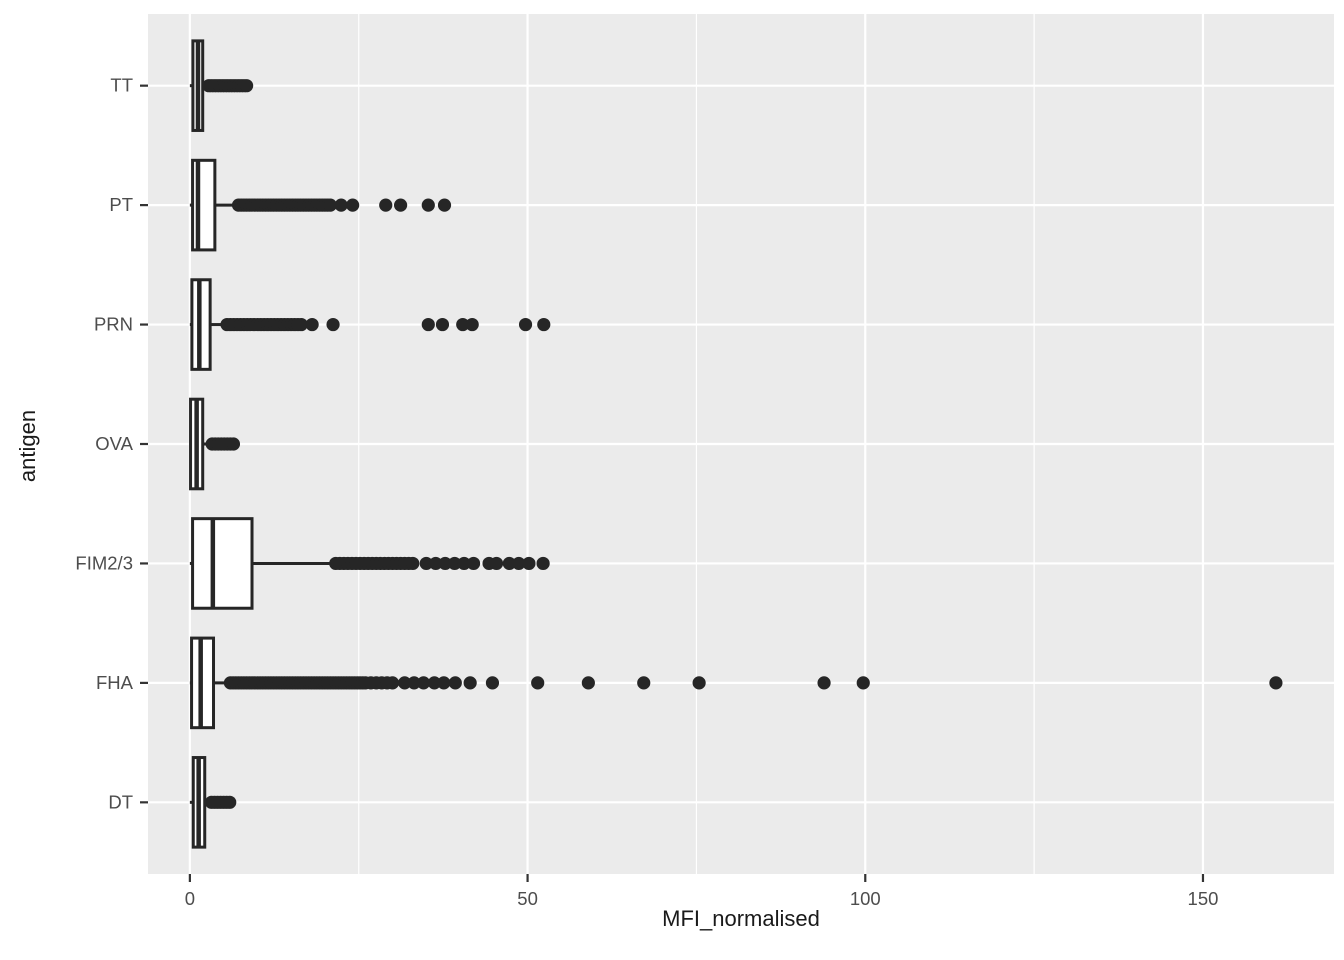 The height and width of the screenshot is (960, 1344). I want to click on y-tick-label-PT: PT, so click(121, 204).